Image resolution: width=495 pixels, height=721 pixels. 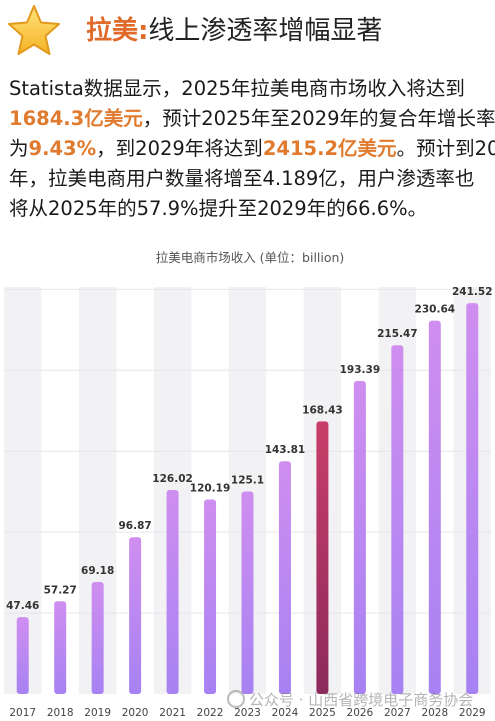 I want to click on tick-label-2027: 2027, so click(x=397, y=713).